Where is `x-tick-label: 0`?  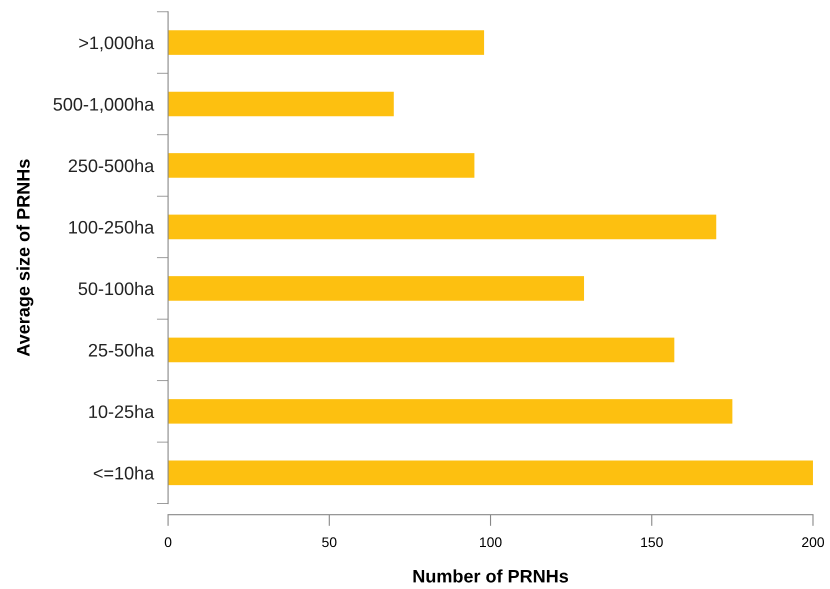 x-tick-label: 0 is located at coordinates (168, 542).